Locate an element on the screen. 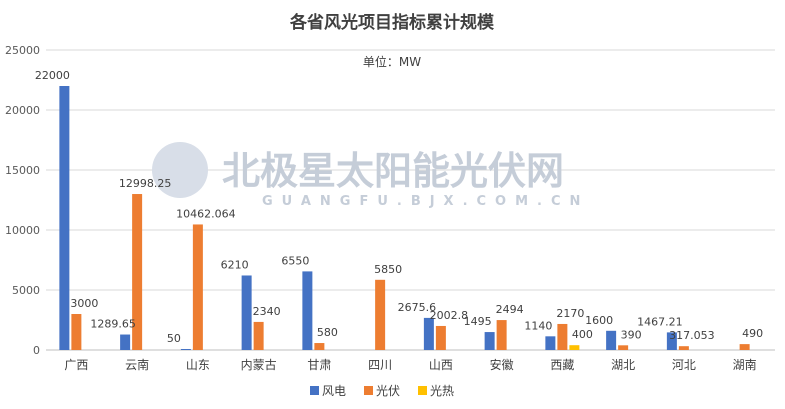 Image resolution: width=785 pixels, height=409 pixels. bar-光伏-安徽 is located at coordinates (501, 335).